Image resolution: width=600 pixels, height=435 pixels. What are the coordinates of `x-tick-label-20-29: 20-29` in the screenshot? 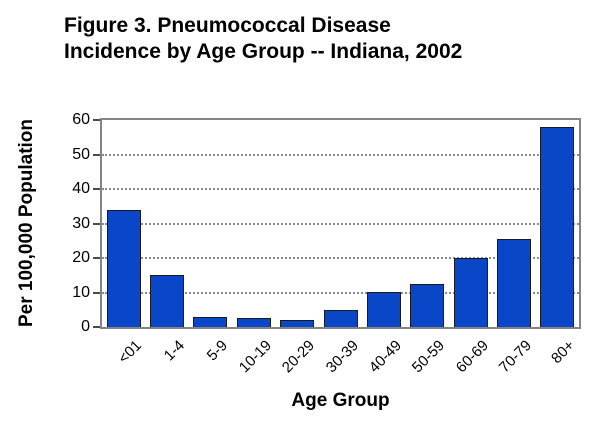 It's located at (298, 357).